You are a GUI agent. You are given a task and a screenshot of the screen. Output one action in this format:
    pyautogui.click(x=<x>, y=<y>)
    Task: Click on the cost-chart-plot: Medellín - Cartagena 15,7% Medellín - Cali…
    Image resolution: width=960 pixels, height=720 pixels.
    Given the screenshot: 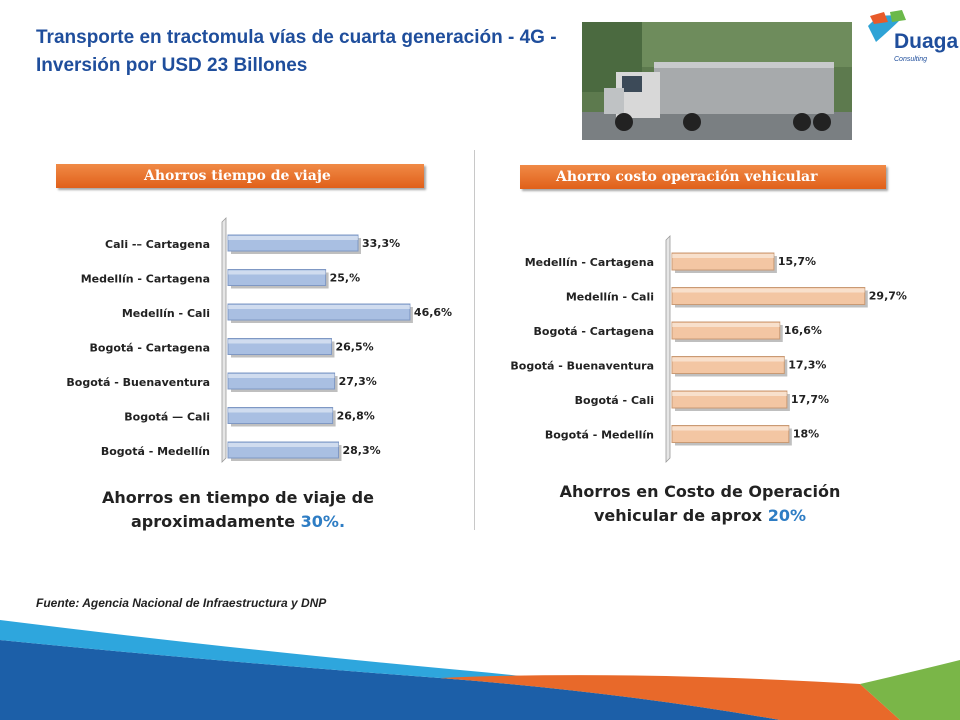 What is the action you would take?
    pyautogui.click(x=708, y=349)
    